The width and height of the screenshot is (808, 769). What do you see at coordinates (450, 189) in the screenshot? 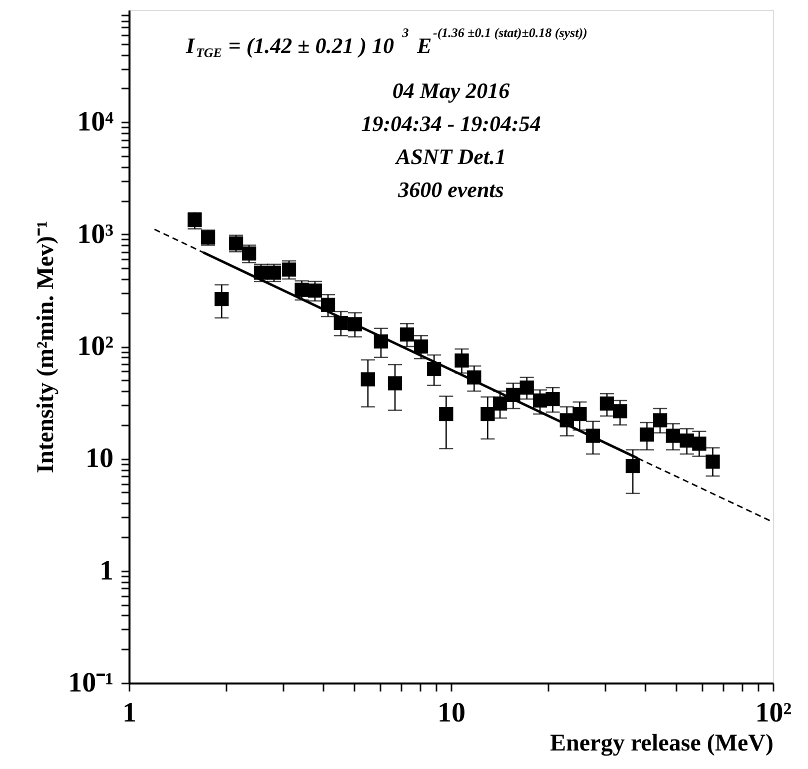
I see `annotation: 3600 events` at bounding box center [450, 189].